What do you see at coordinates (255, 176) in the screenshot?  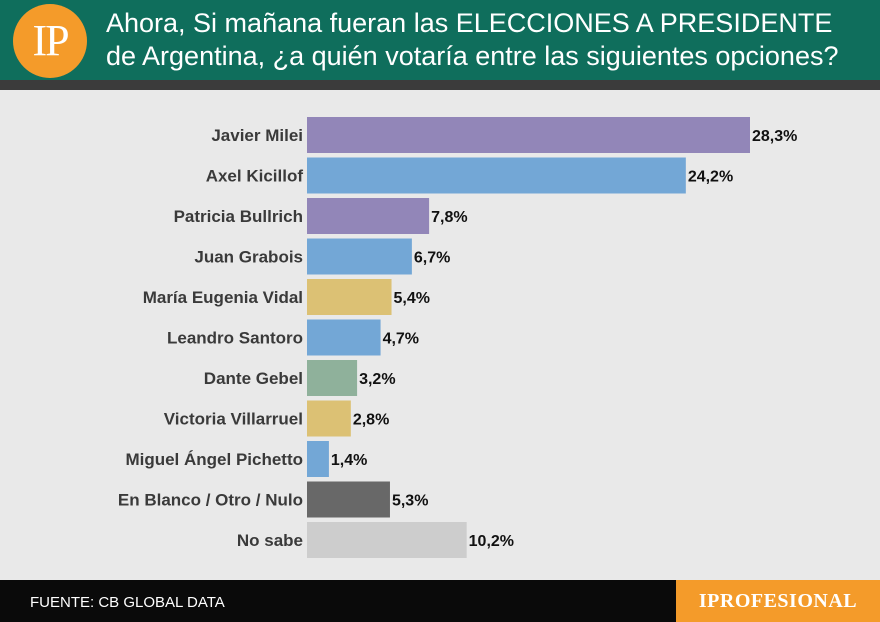 I see `category-label: Axel Kicillof` at bounding box center [255, 176].